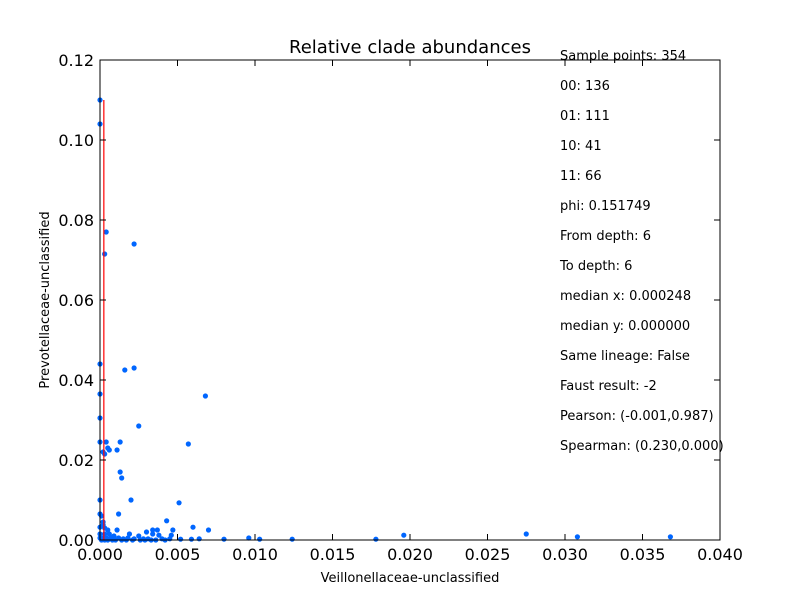 The width and height of the screenshot is (800, 600). I want to click on stat-annotation: Pearson: (-0.001,0.987), so click(637, 416).